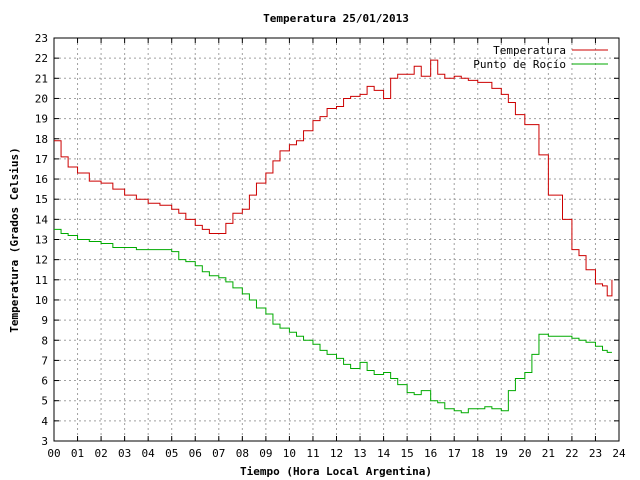  I want to click on x-tick-label: 00, so click(53, 453).